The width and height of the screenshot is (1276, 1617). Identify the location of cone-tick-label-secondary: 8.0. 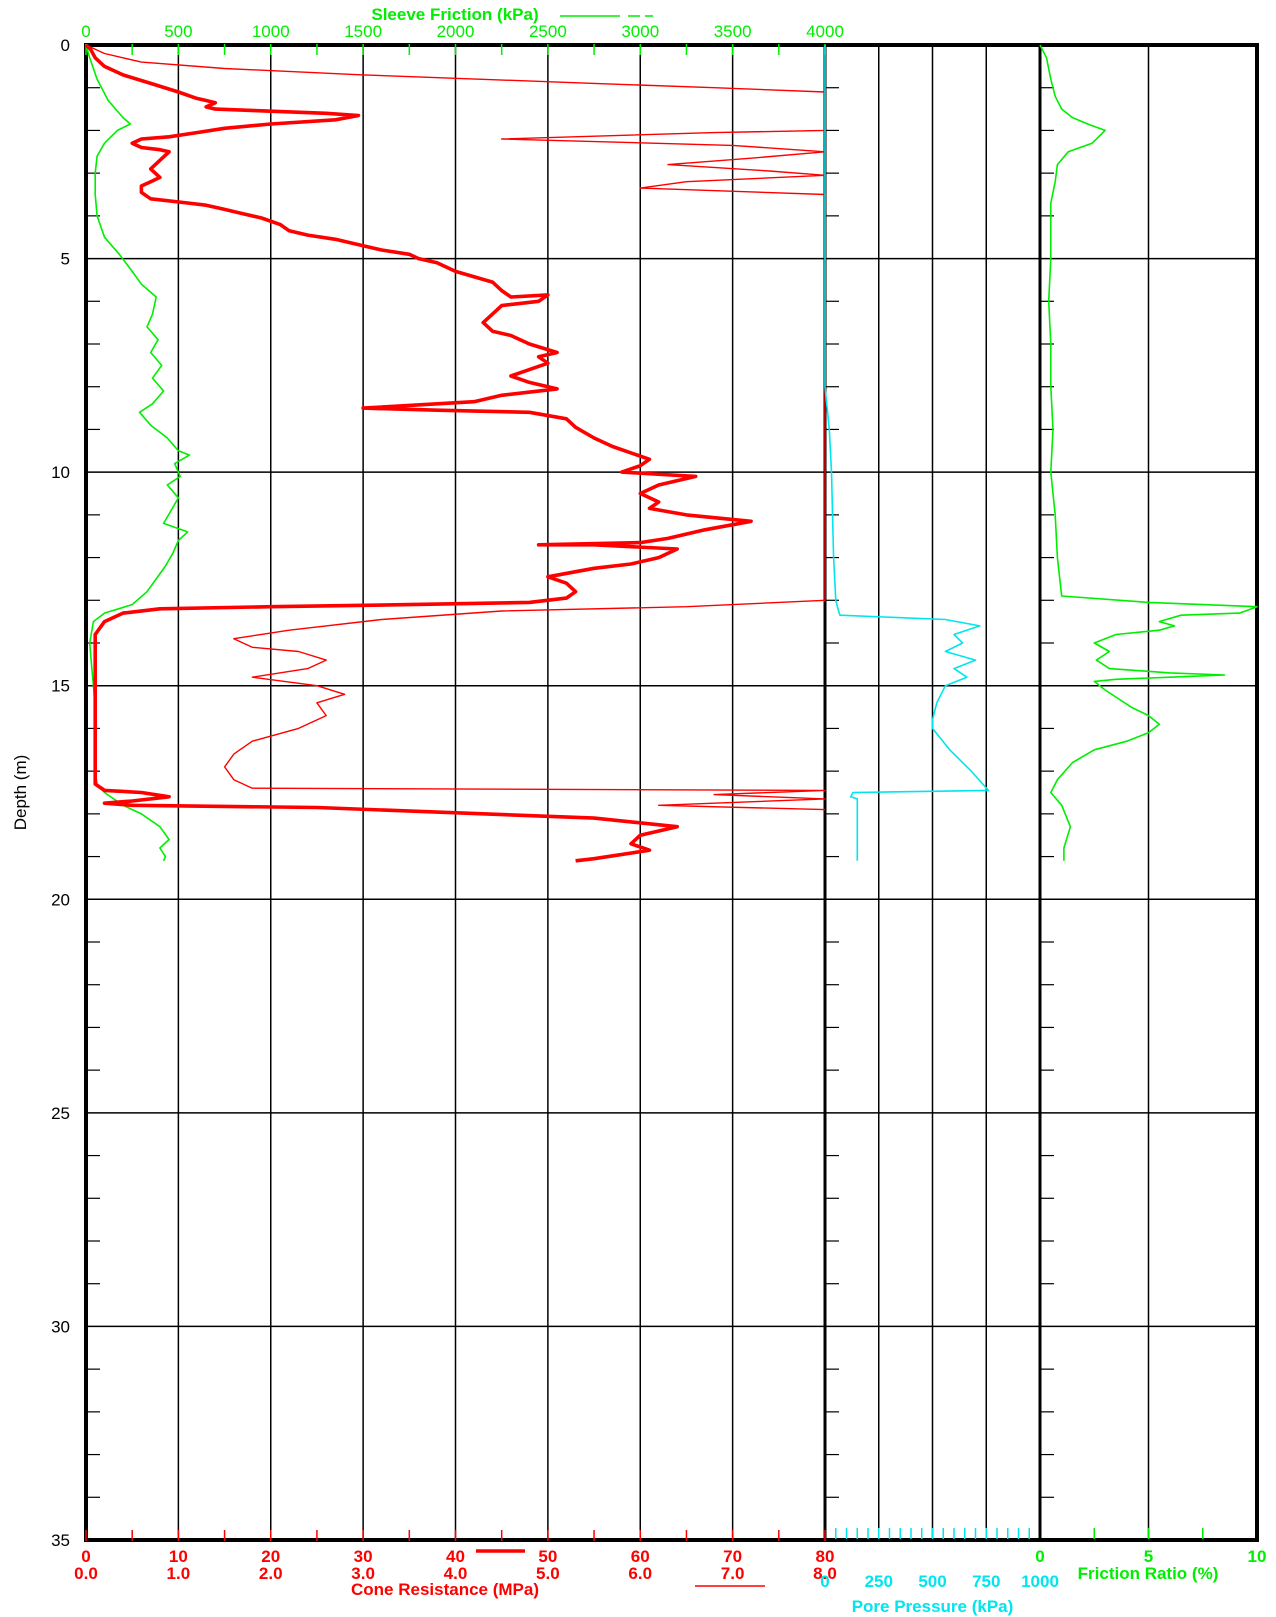
(825, 1573).